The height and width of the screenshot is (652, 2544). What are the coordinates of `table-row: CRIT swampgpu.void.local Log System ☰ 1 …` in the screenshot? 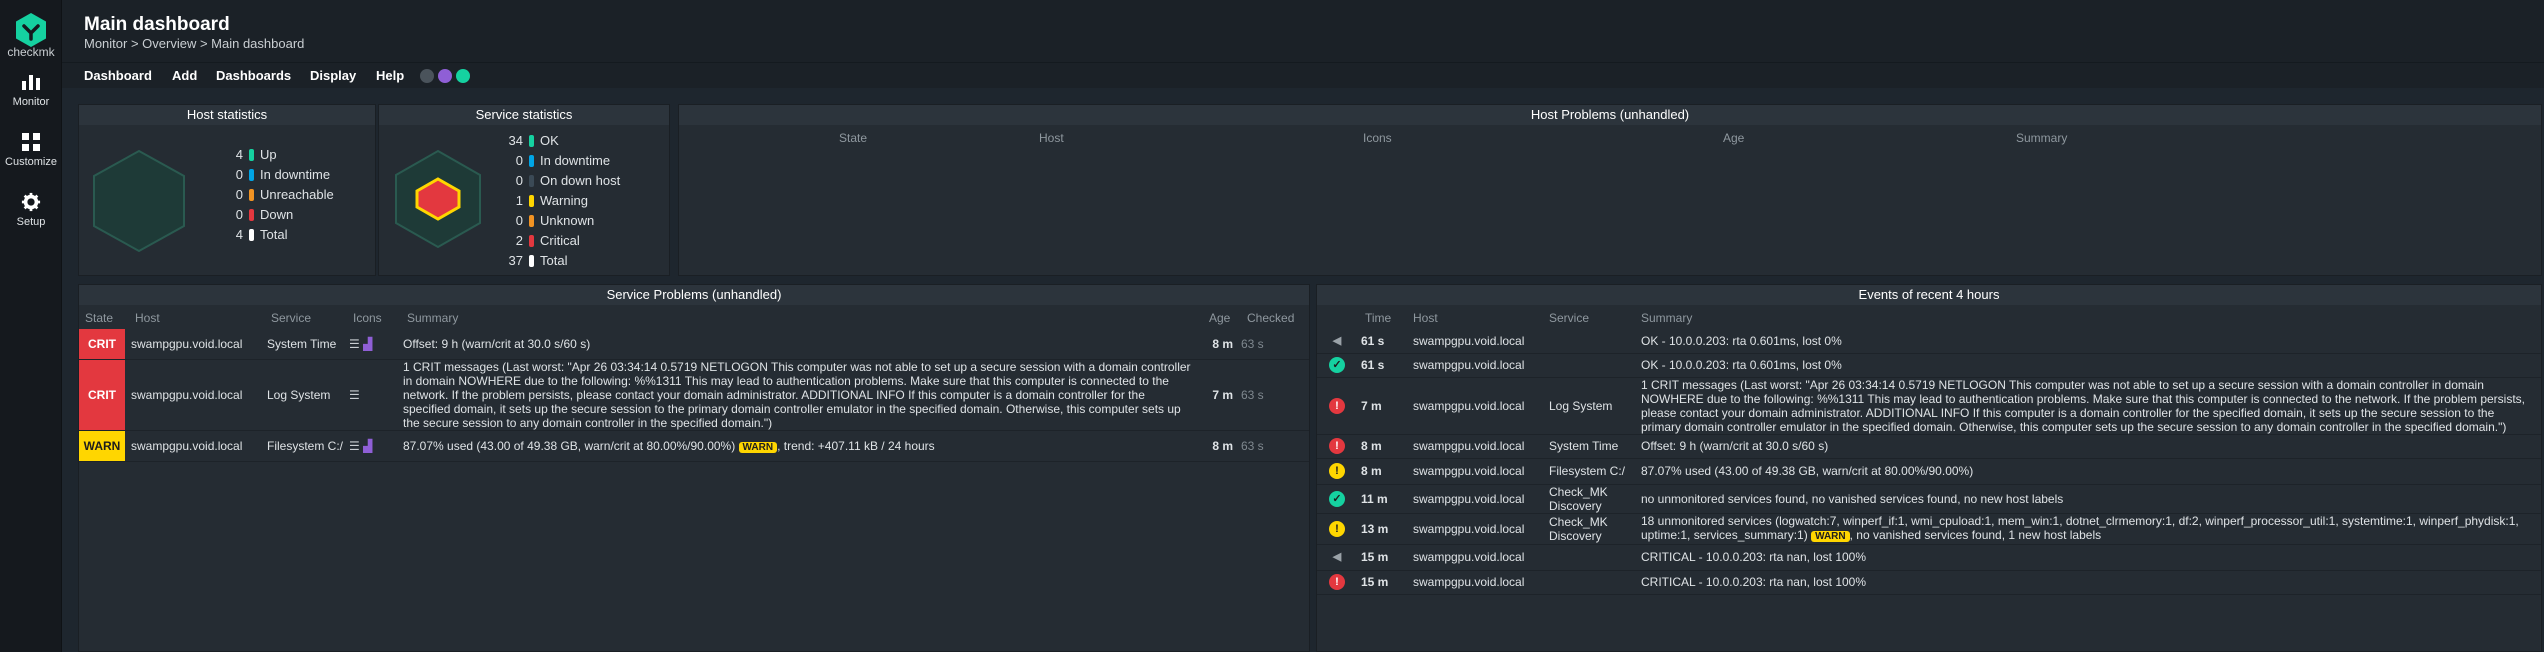 It's located at (694, 395).